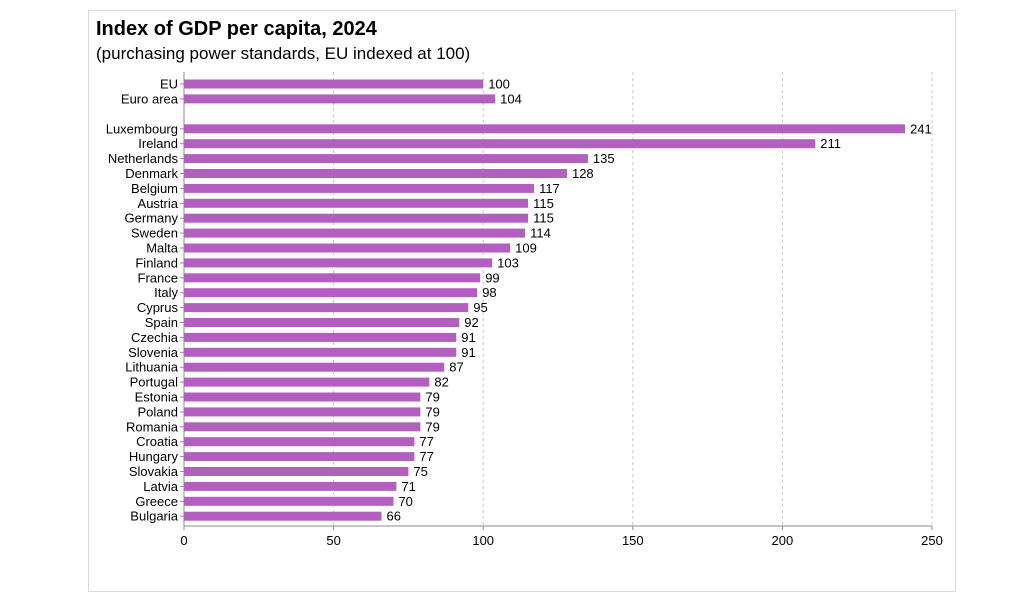 This screenshot has height=592, width=1024. What do you see at coordinates (153, 352) in the screenshot?
I see `category-label: Slovenia` at bounding box center [153, 352].